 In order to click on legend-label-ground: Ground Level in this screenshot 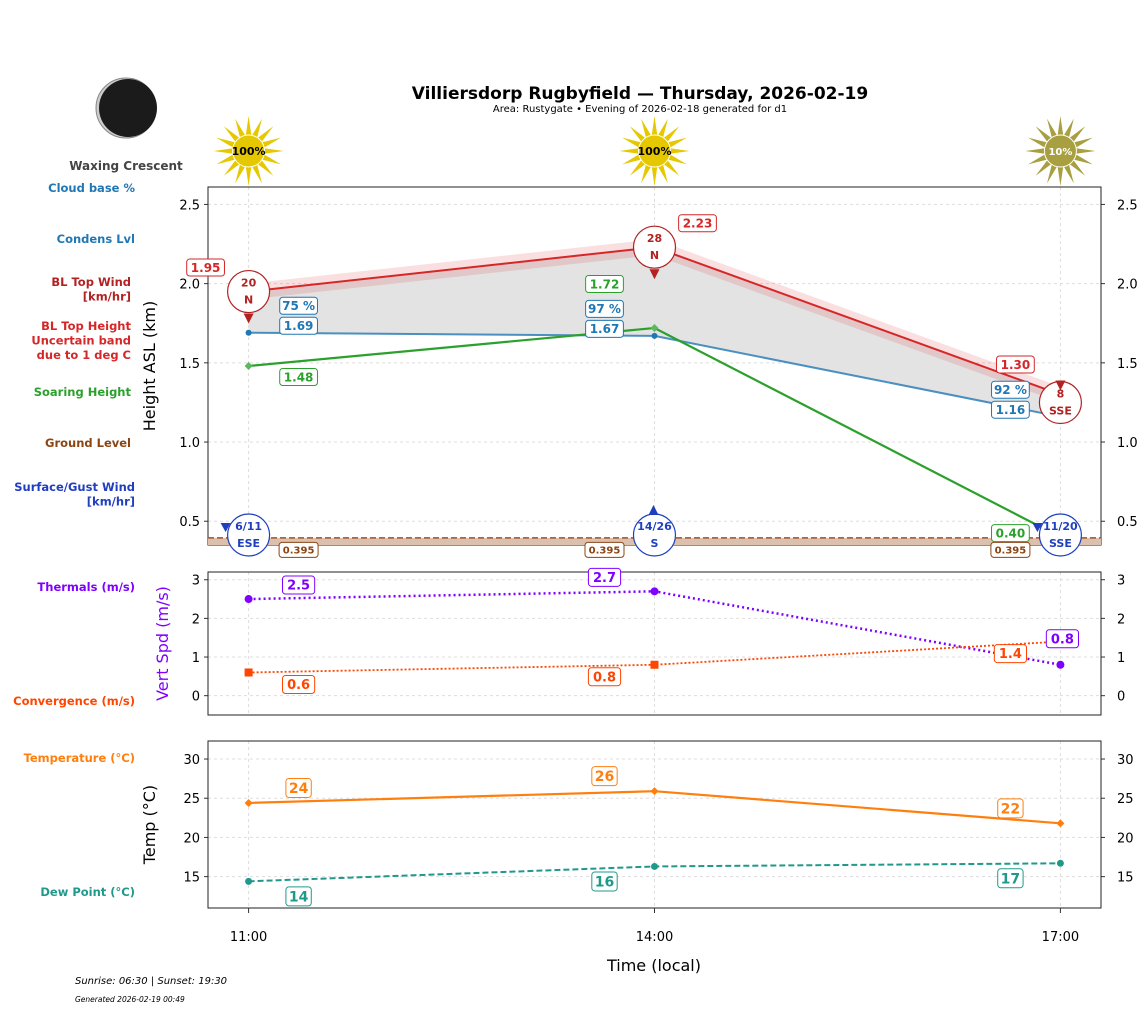, I will do `click(88, 443)`.